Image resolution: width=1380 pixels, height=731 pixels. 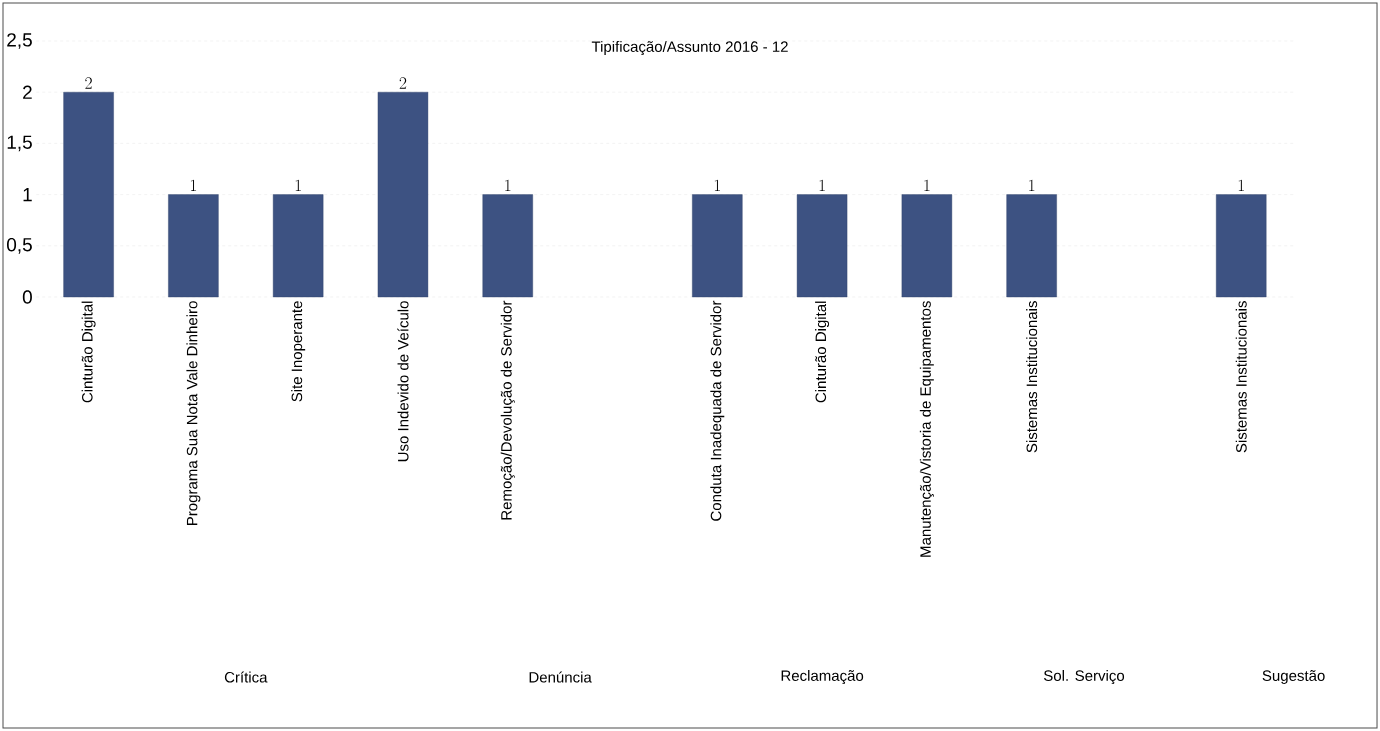 I want to click on x-tick-label: Uso Indevido de Veículo, so click(x=403, y=381).